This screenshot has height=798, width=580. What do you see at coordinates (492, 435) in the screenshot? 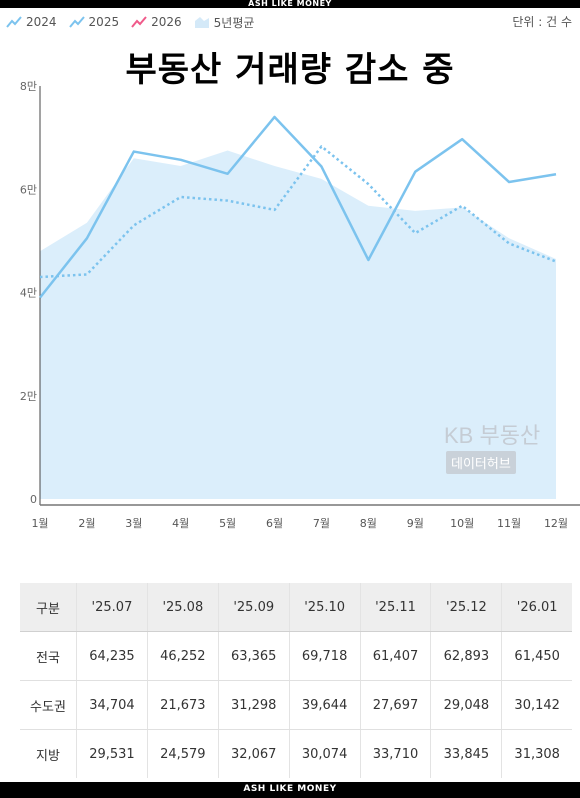
I see `watermark-kb: KB 부동산` at bounding box center [492, 435].